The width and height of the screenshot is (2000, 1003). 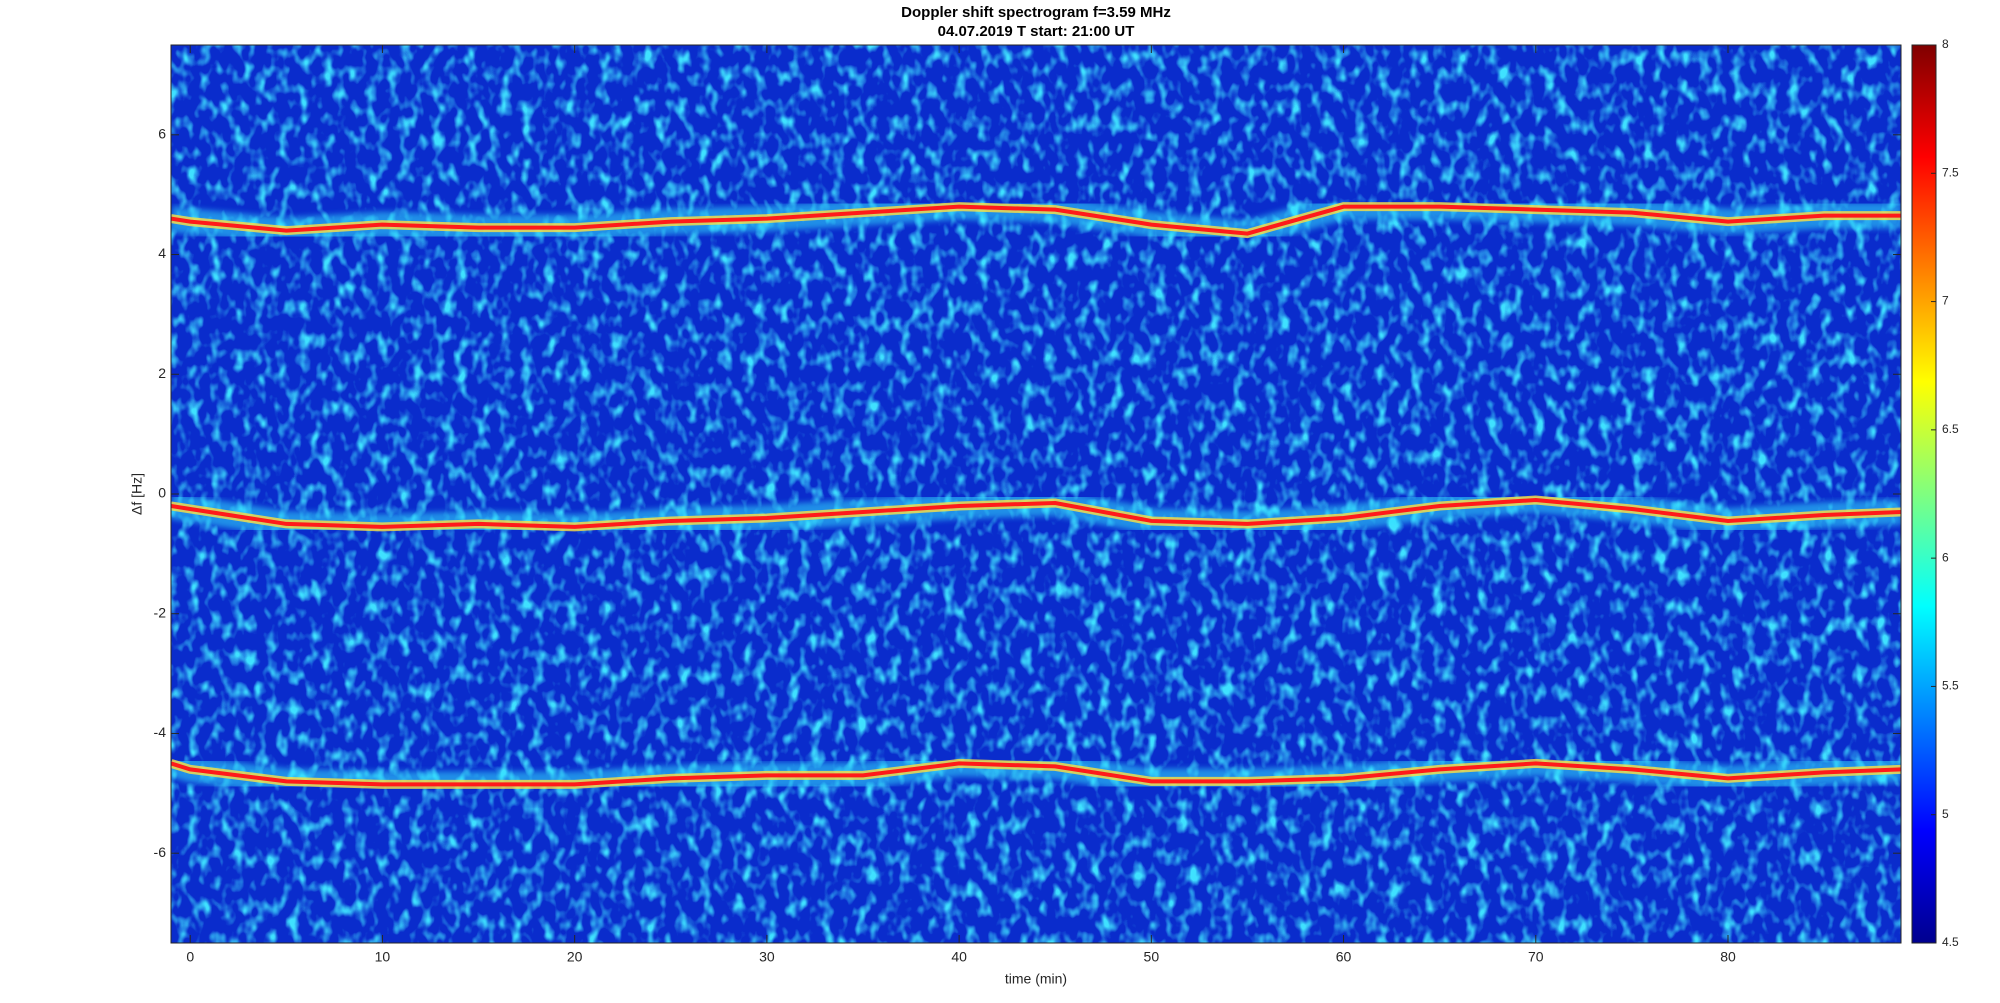 What do you see at coordinates (1924, 494) in the screenshot?
I see `colorbar` at bounding box center [1924, 494].